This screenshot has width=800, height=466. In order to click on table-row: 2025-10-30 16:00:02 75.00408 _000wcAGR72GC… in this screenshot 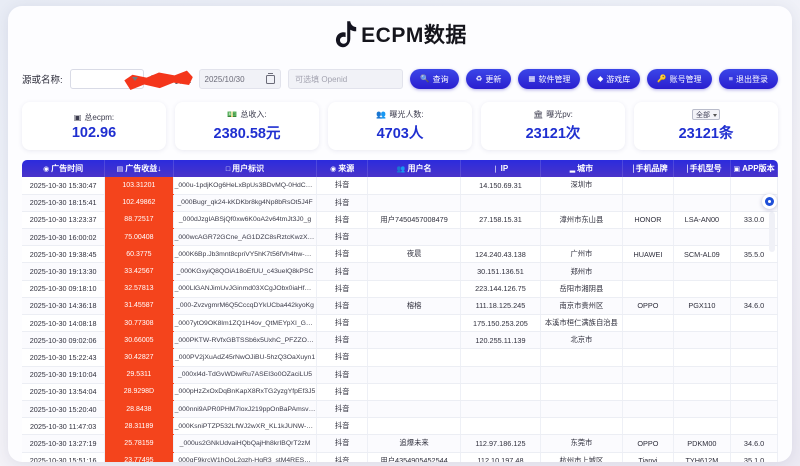, I will do `click(400, 237)`.